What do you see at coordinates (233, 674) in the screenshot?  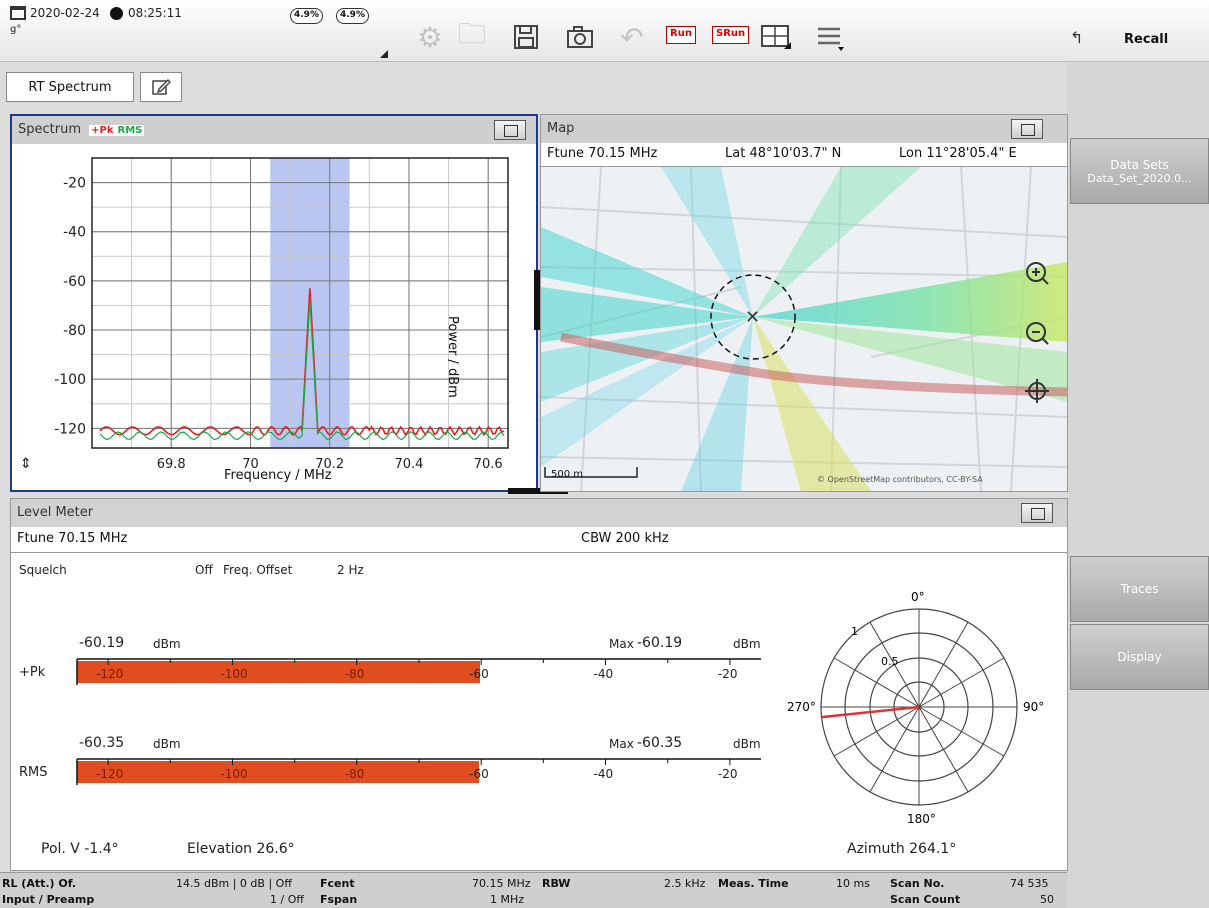 I see `bar-scale-label: -100` at bounding box center [233, 674].